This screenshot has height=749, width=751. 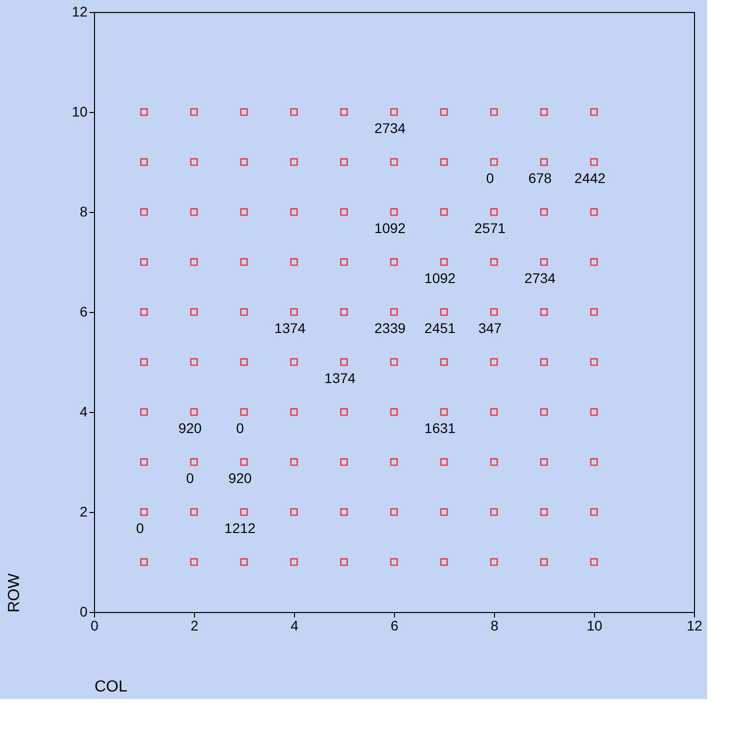 What do you see at coordinates (240, 528) in the screenshot?
I see `annotation: 1212` at bounding box center [240, 528].